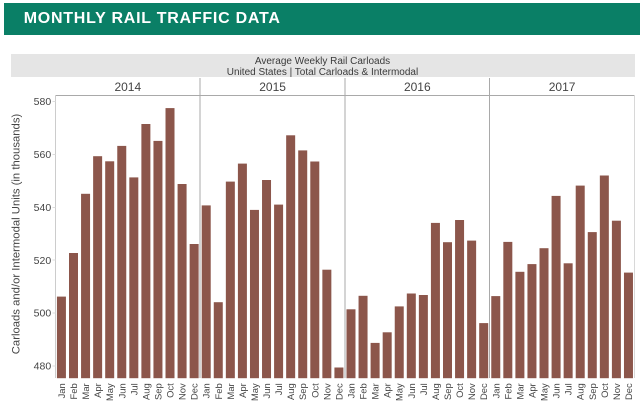 The height and width of the screenshot is (410, 640). What do you see at coordinates (272, 87) in the screenshot?
I see `svg-text: 2015` at bounding box center [272, 87].